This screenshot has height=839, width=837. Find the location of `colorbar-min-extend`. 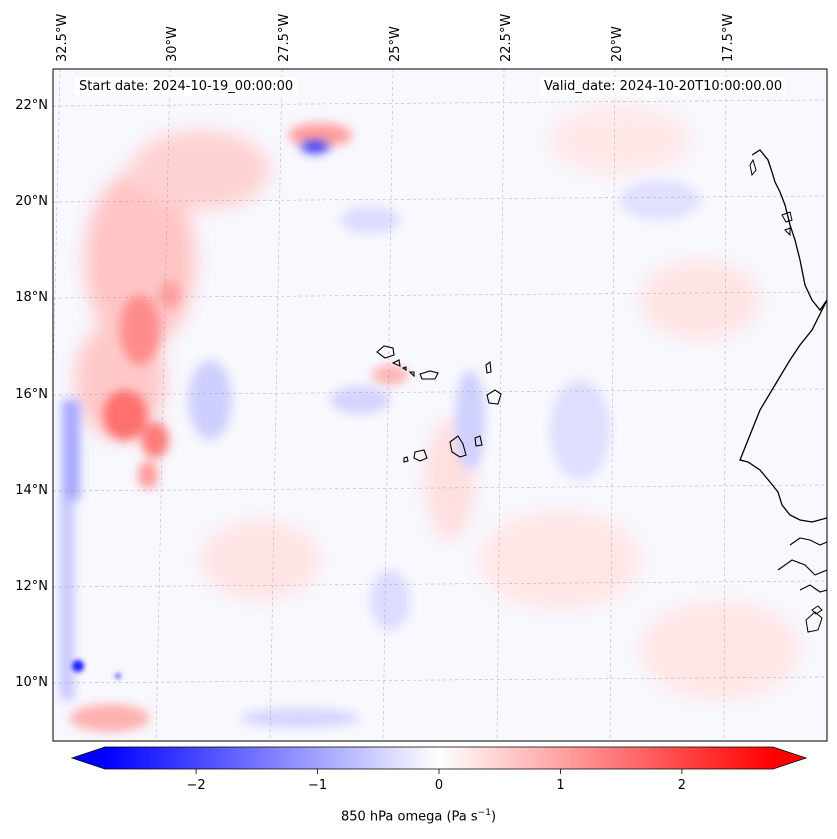

colorbar-min-extend is located at coordinates (88, 758).